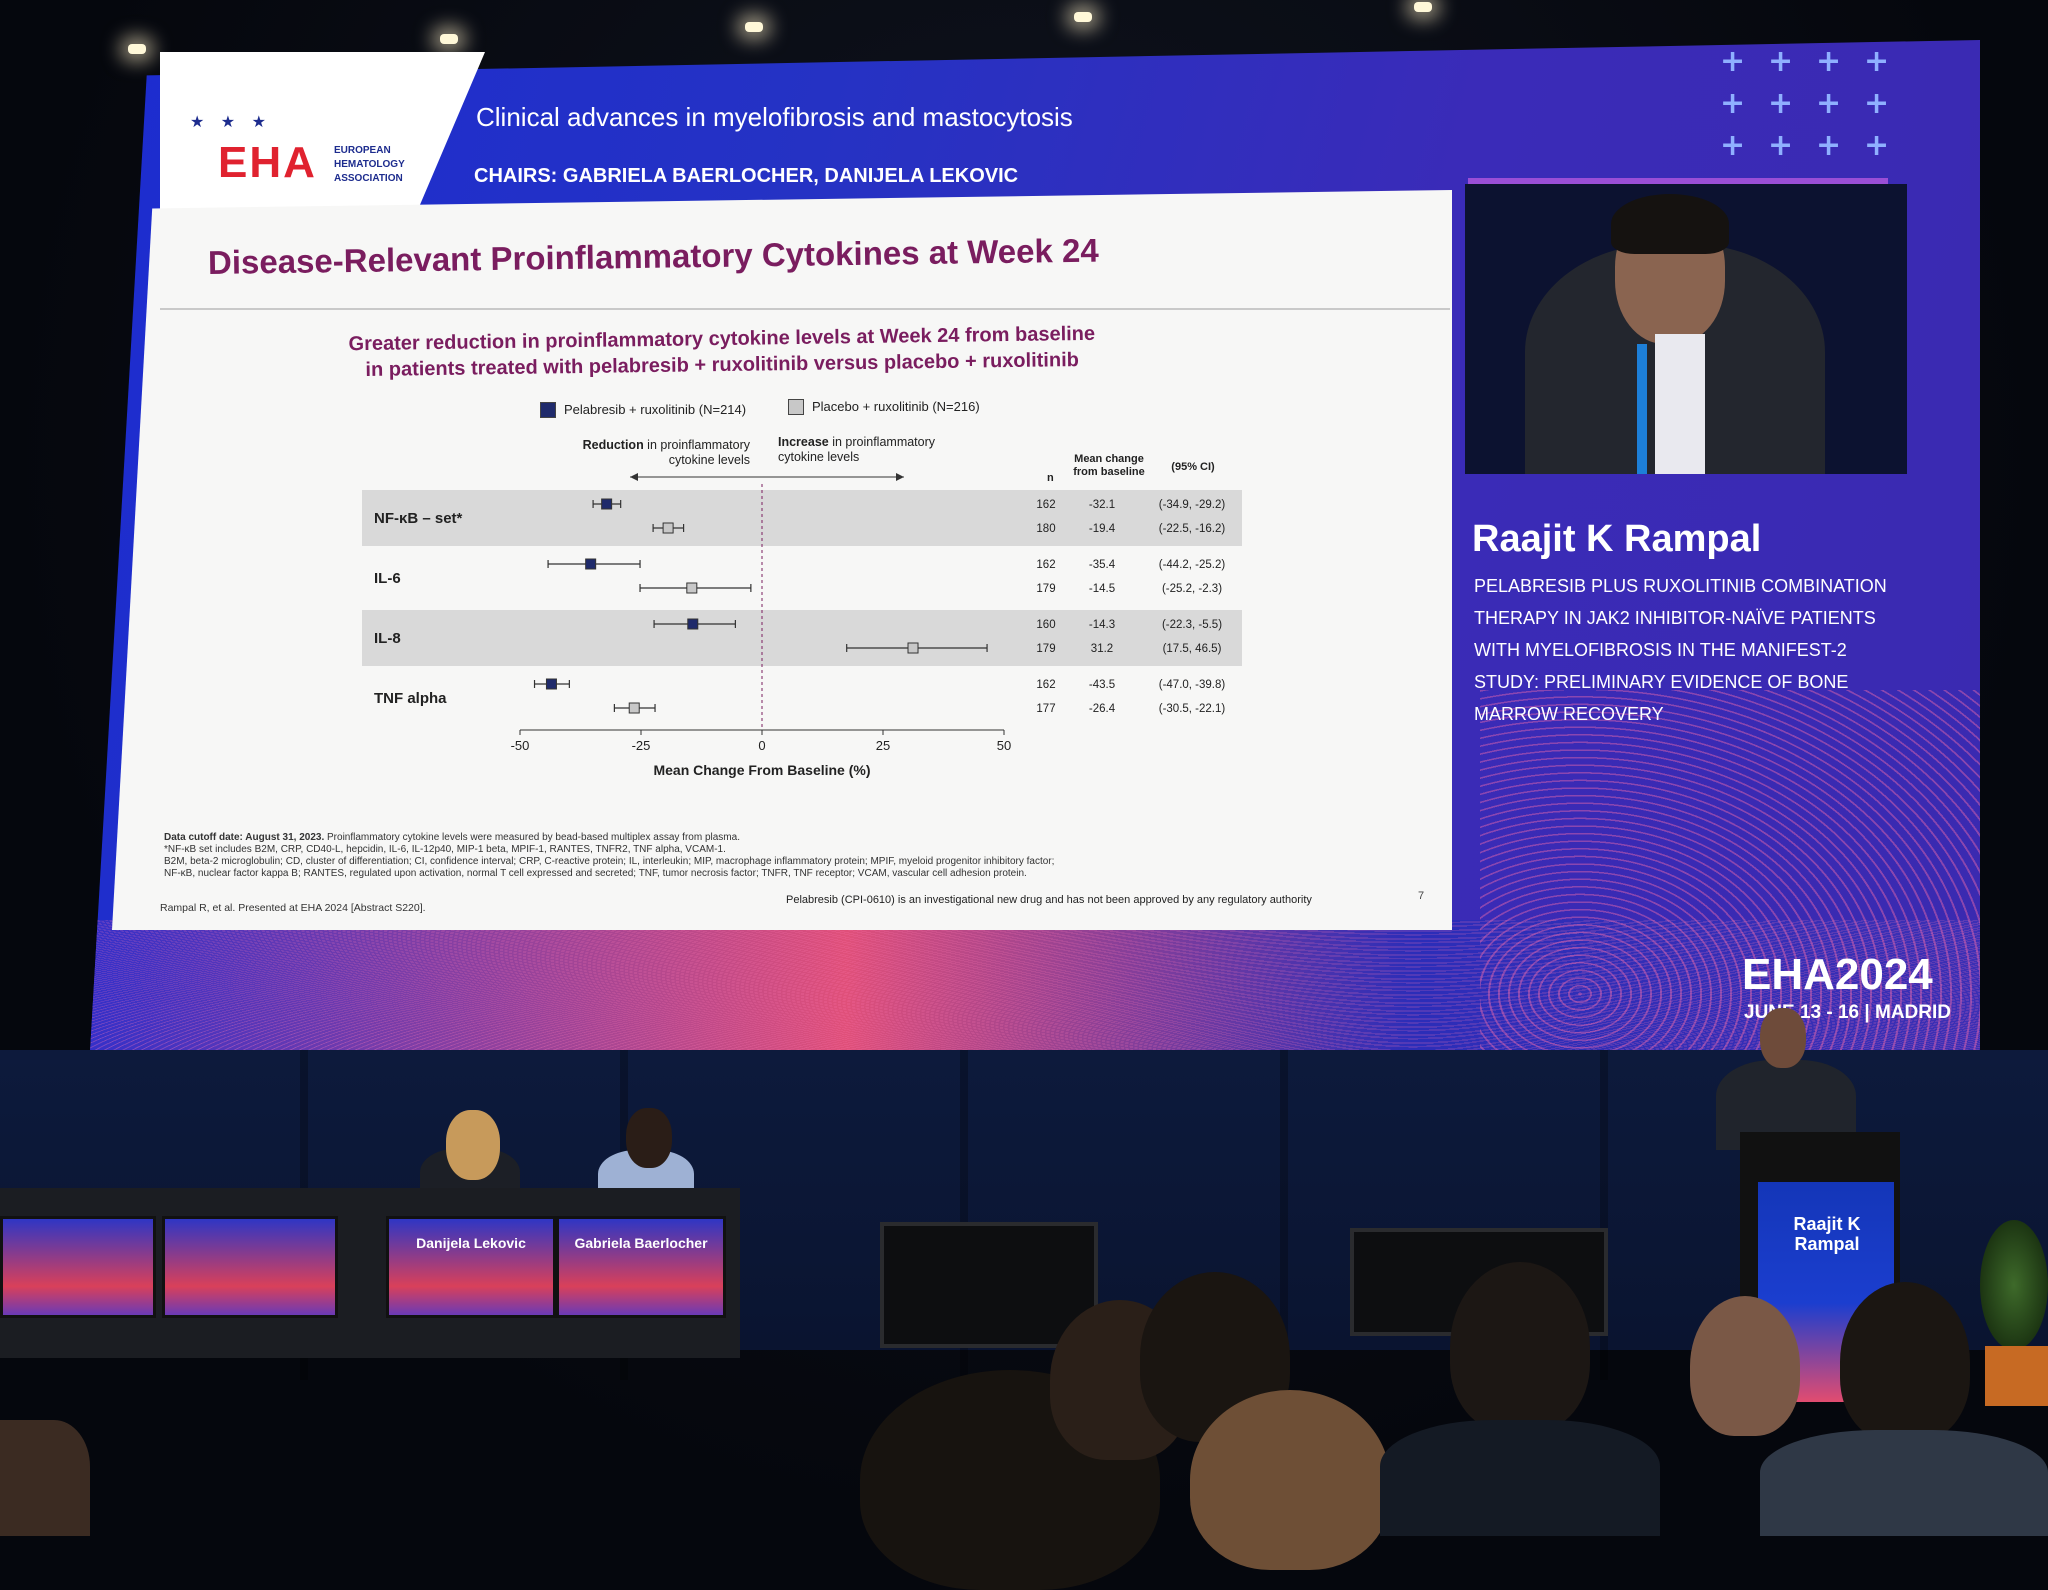 The height and width of the screenshot is (1590, 2048). What do you see at coordinates (883, 745) in the screenshot?
I see `x-tick-label: 25` at bounding box center [883, 745].